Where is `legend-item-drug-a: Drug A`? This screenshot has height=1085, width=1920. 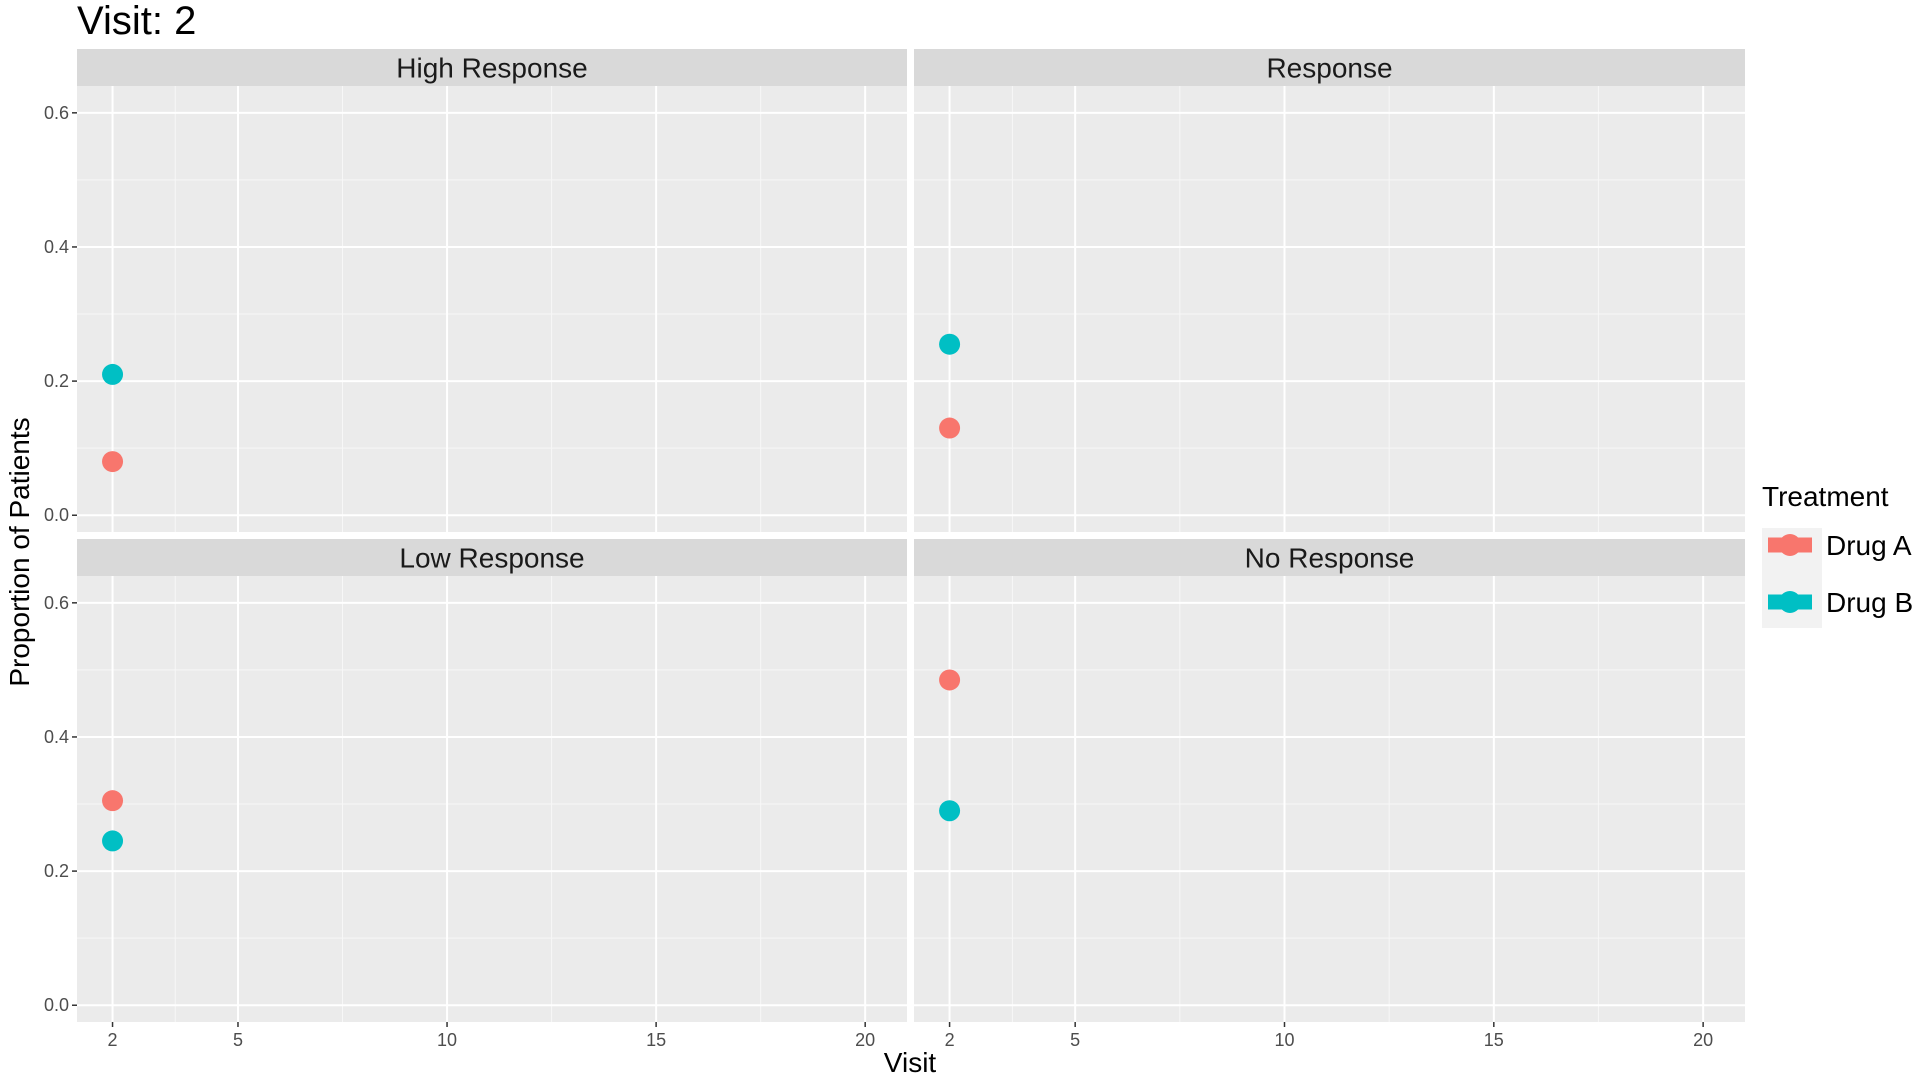
legend-item-drug-a: Drug A is located at coordinates (1840, 545).